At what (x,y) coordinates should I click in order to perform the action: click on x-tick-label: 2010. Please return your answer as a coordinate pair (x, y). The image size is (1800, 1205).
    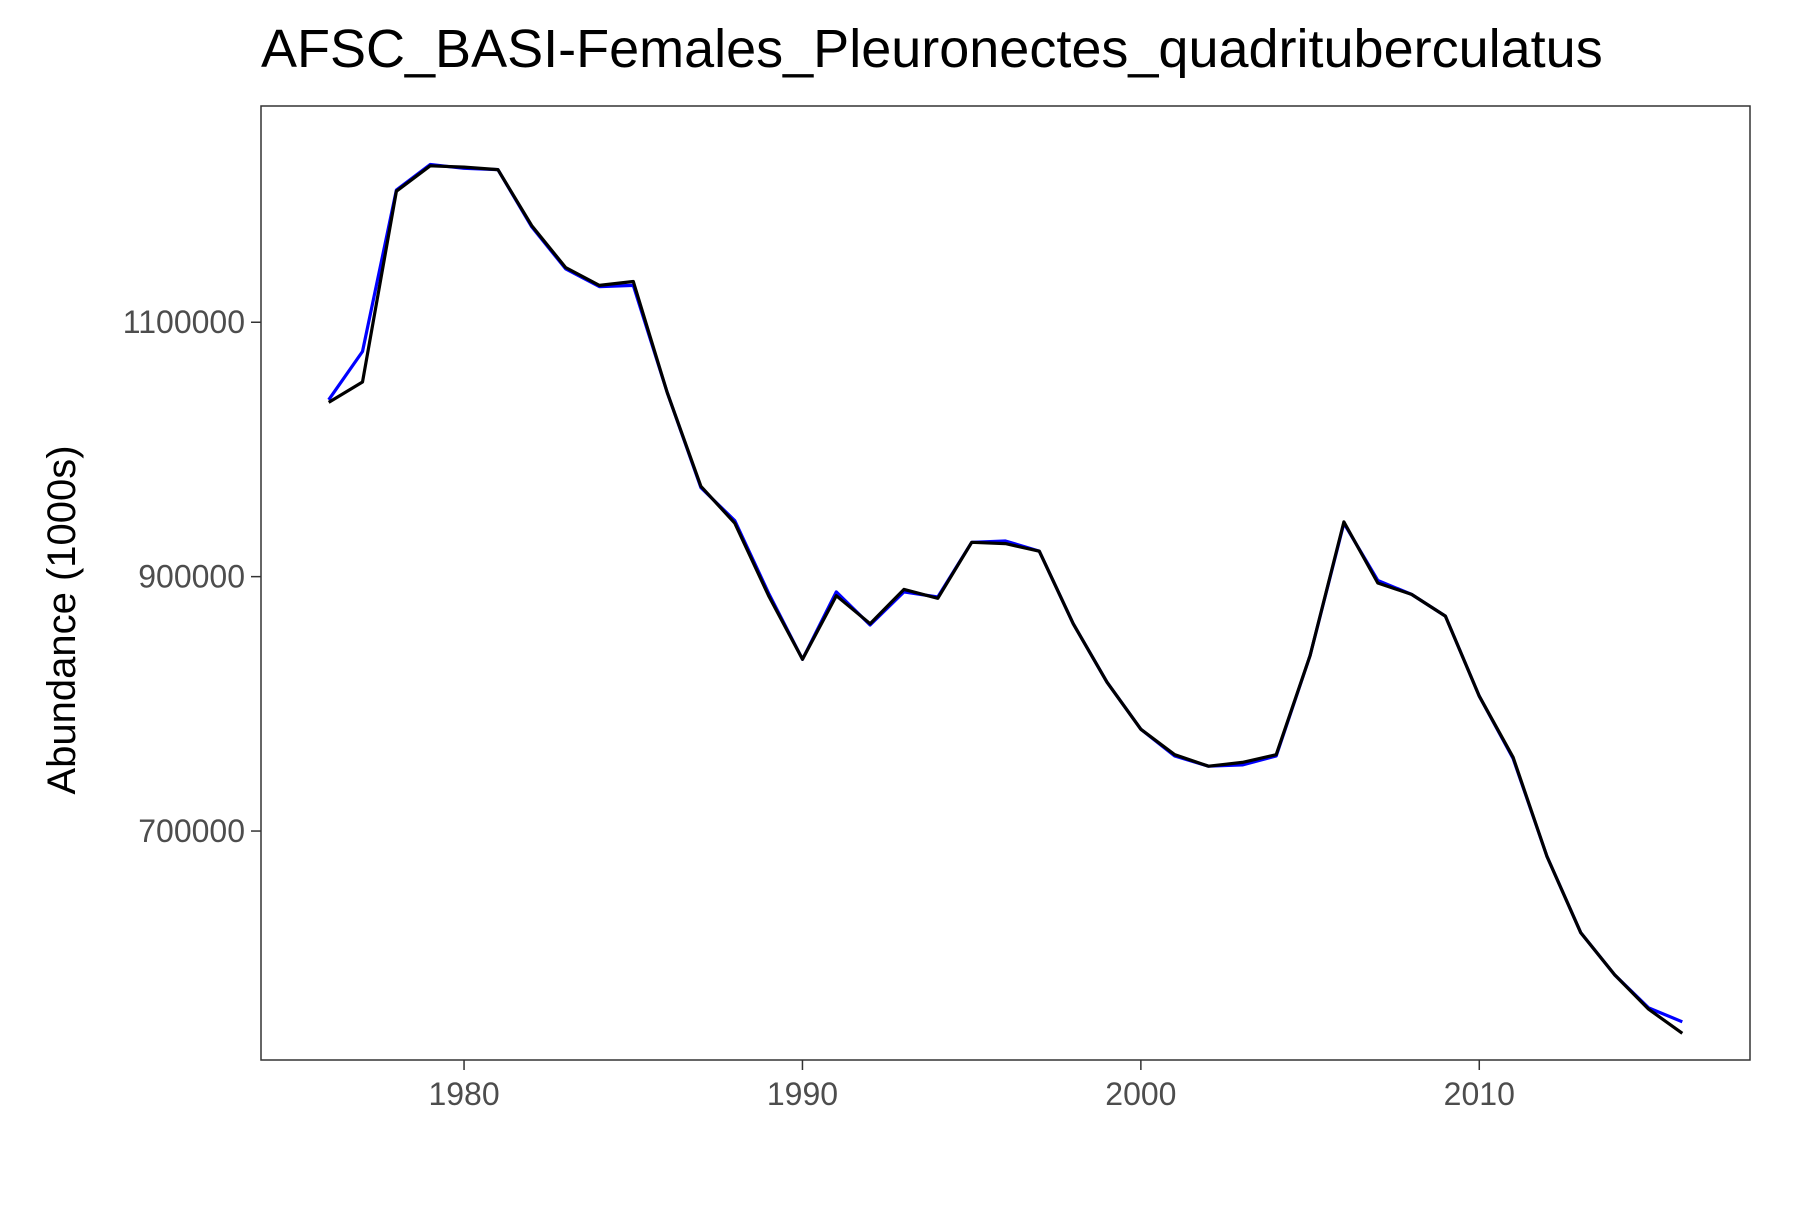
    Looking at the image, I should click on (1479, 1094).